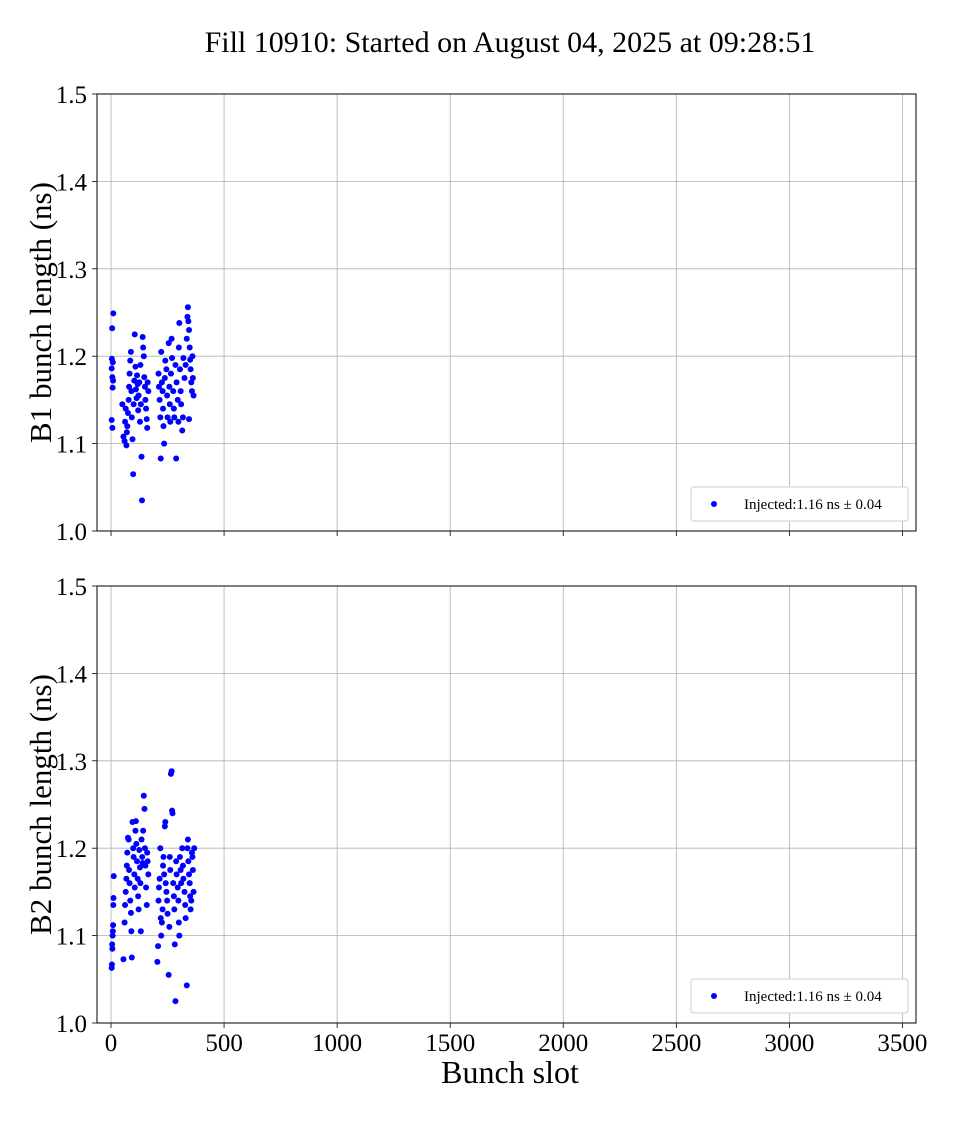 This screenshot has height=1125, width=960. I want to click on legend: Injected:1.16 ns ± 0.04, so click(799, 504).